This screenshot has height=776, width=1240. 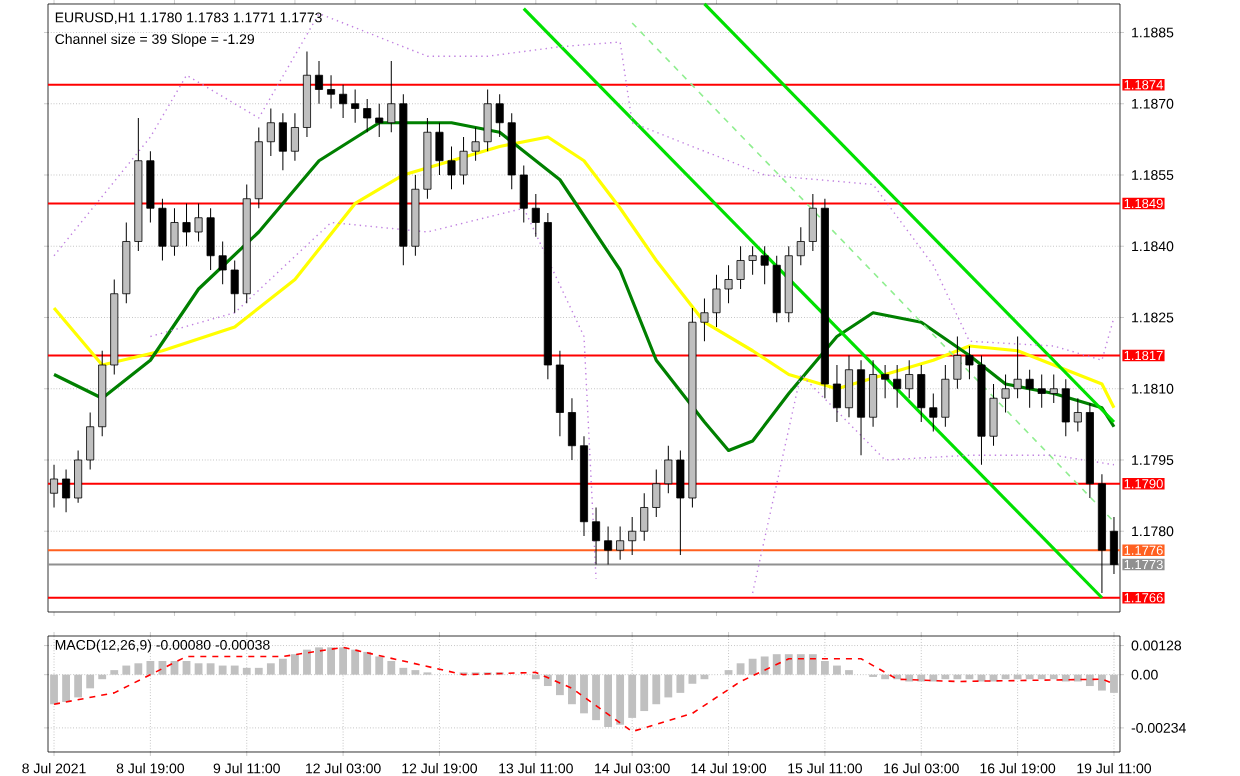 What do you see at coordinates (933, 483) in the screenshot?
I see `line-series` at bounding box center [933, 483].